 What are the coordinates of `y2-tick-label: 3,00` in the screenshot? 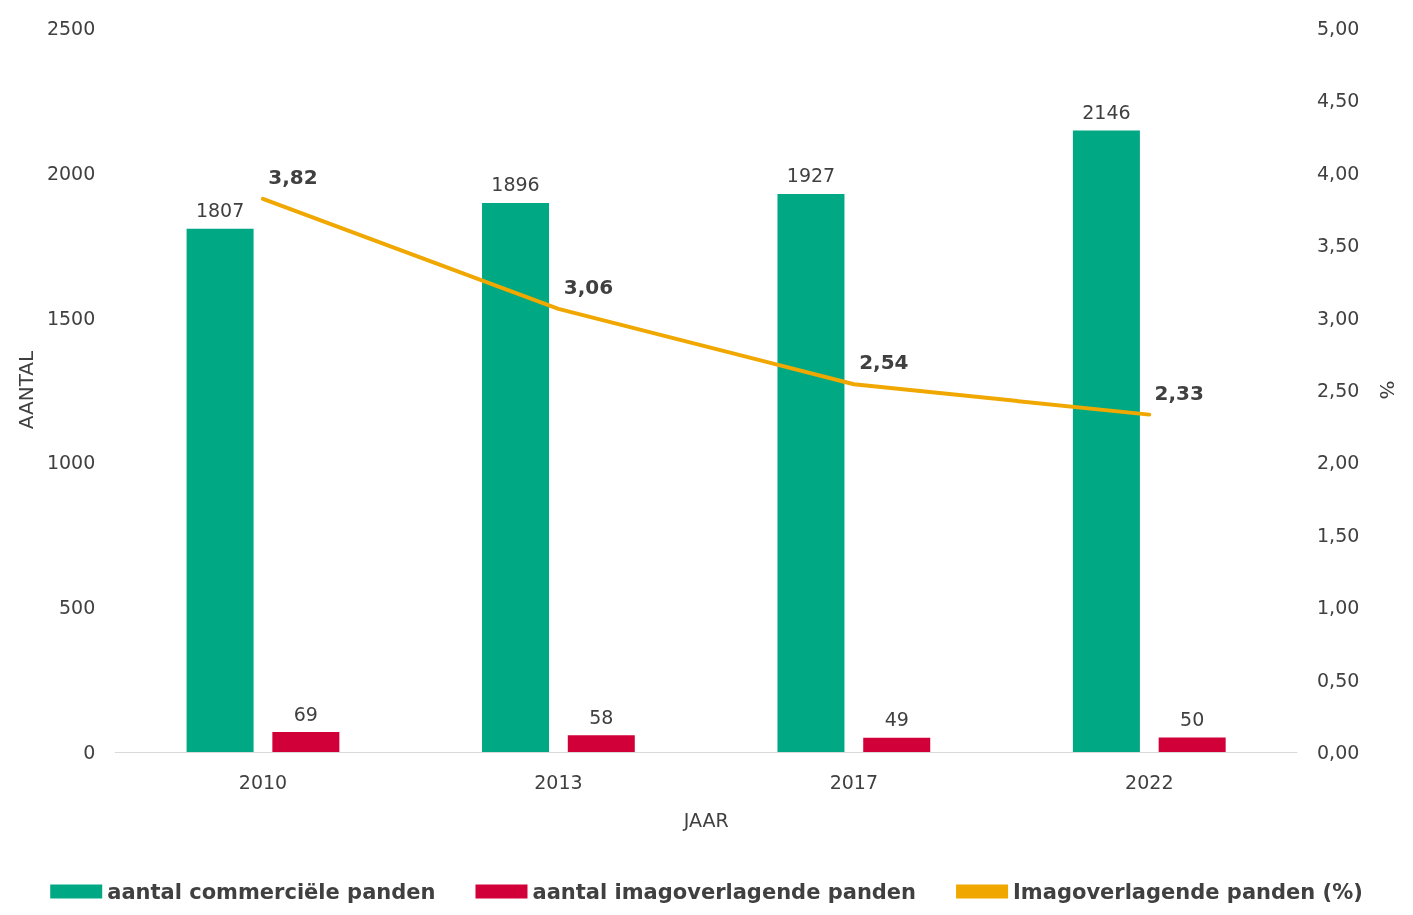 It's located at (1338, 317).